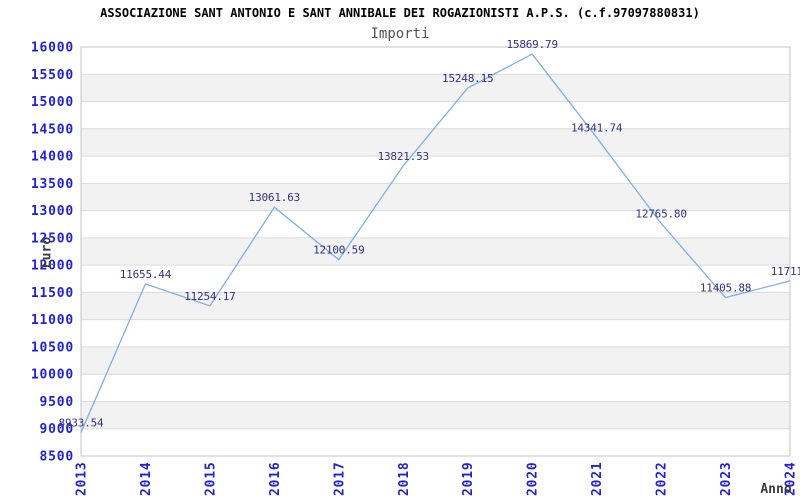  I want to click on x-tick-label: 2023, so click(726, 478).